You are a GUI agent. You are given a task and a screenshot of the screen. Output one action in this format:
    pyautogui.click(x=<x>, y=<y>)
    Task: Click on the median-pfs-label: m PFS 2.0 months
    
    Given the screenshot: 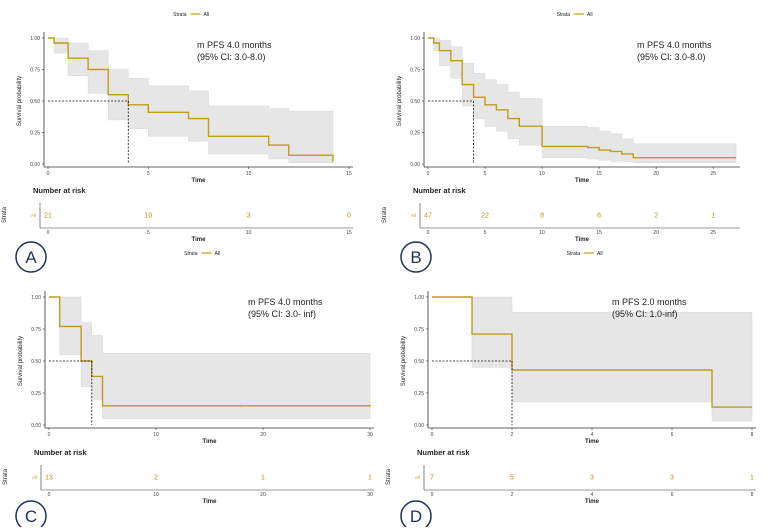 What is the action you would take?
    pyautogui.click(x=649, y=302)
    